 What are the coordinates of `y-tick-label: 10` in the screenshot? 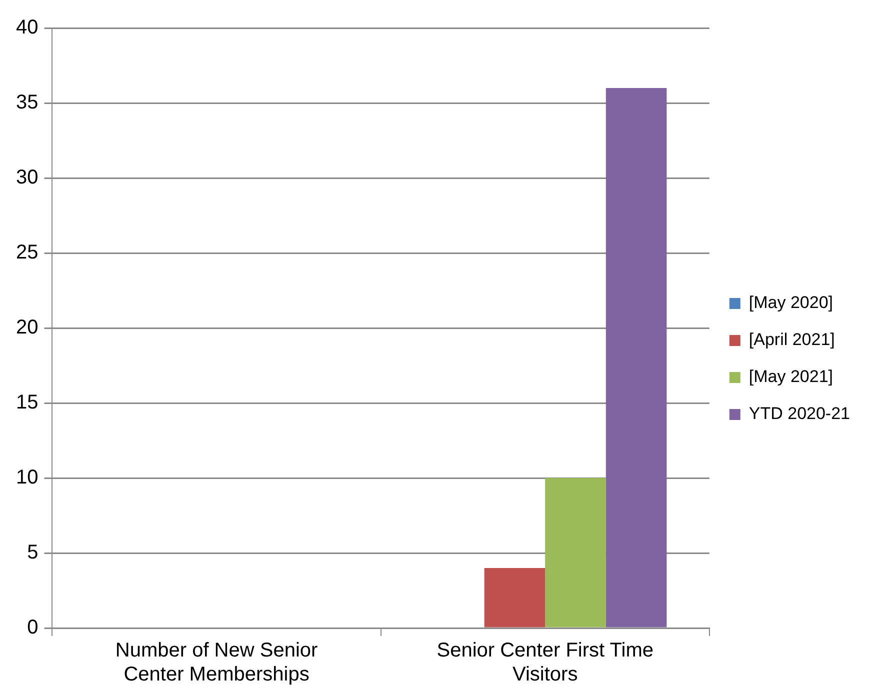 It's located at (27, 477).